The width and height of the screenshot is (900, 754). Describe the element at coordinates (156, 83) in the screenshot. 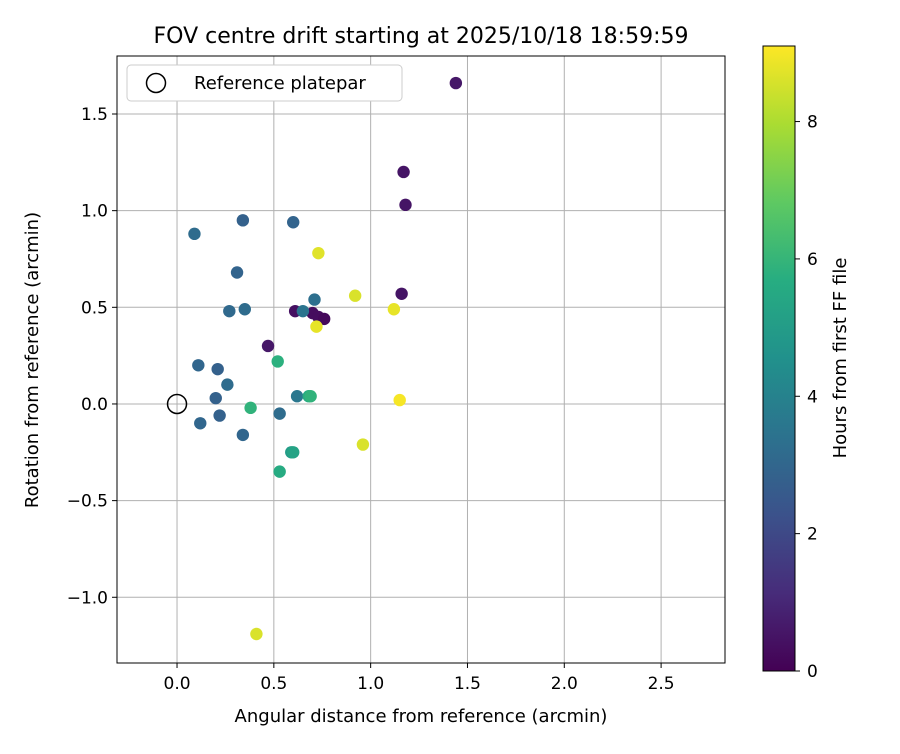

I see `legend-marker-reference` at that location.